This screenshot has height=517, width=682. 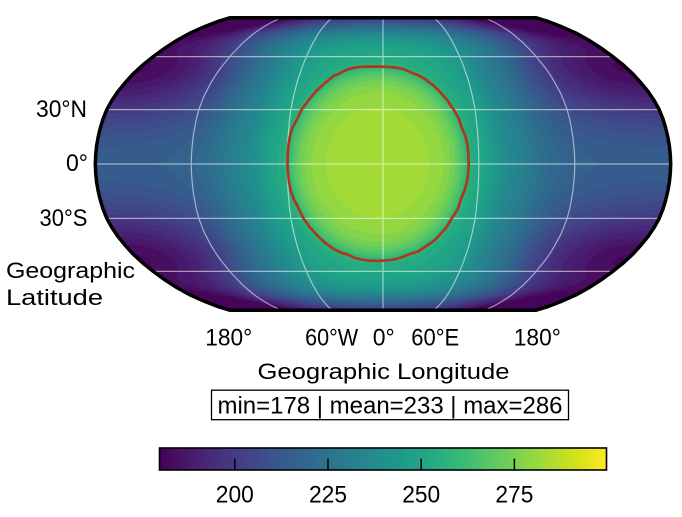 I want to click on svg-text: Geographic, so click(x=70, y=270).